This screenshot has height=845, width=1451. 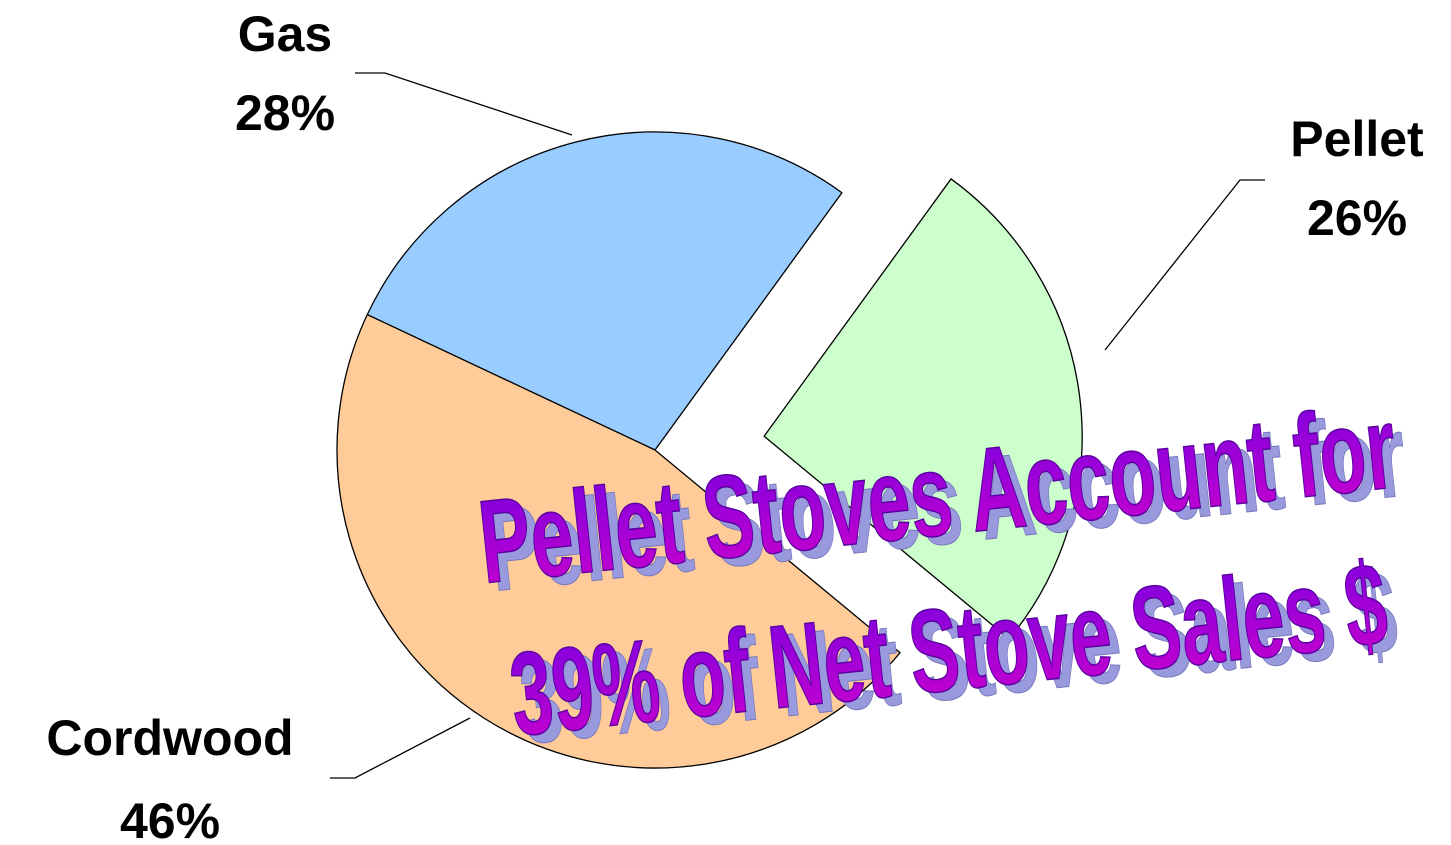 What do you see at coordinates (1357, 218) in the screenshot?
I see `value-label: 26%` at bounding box center [1357, 218].